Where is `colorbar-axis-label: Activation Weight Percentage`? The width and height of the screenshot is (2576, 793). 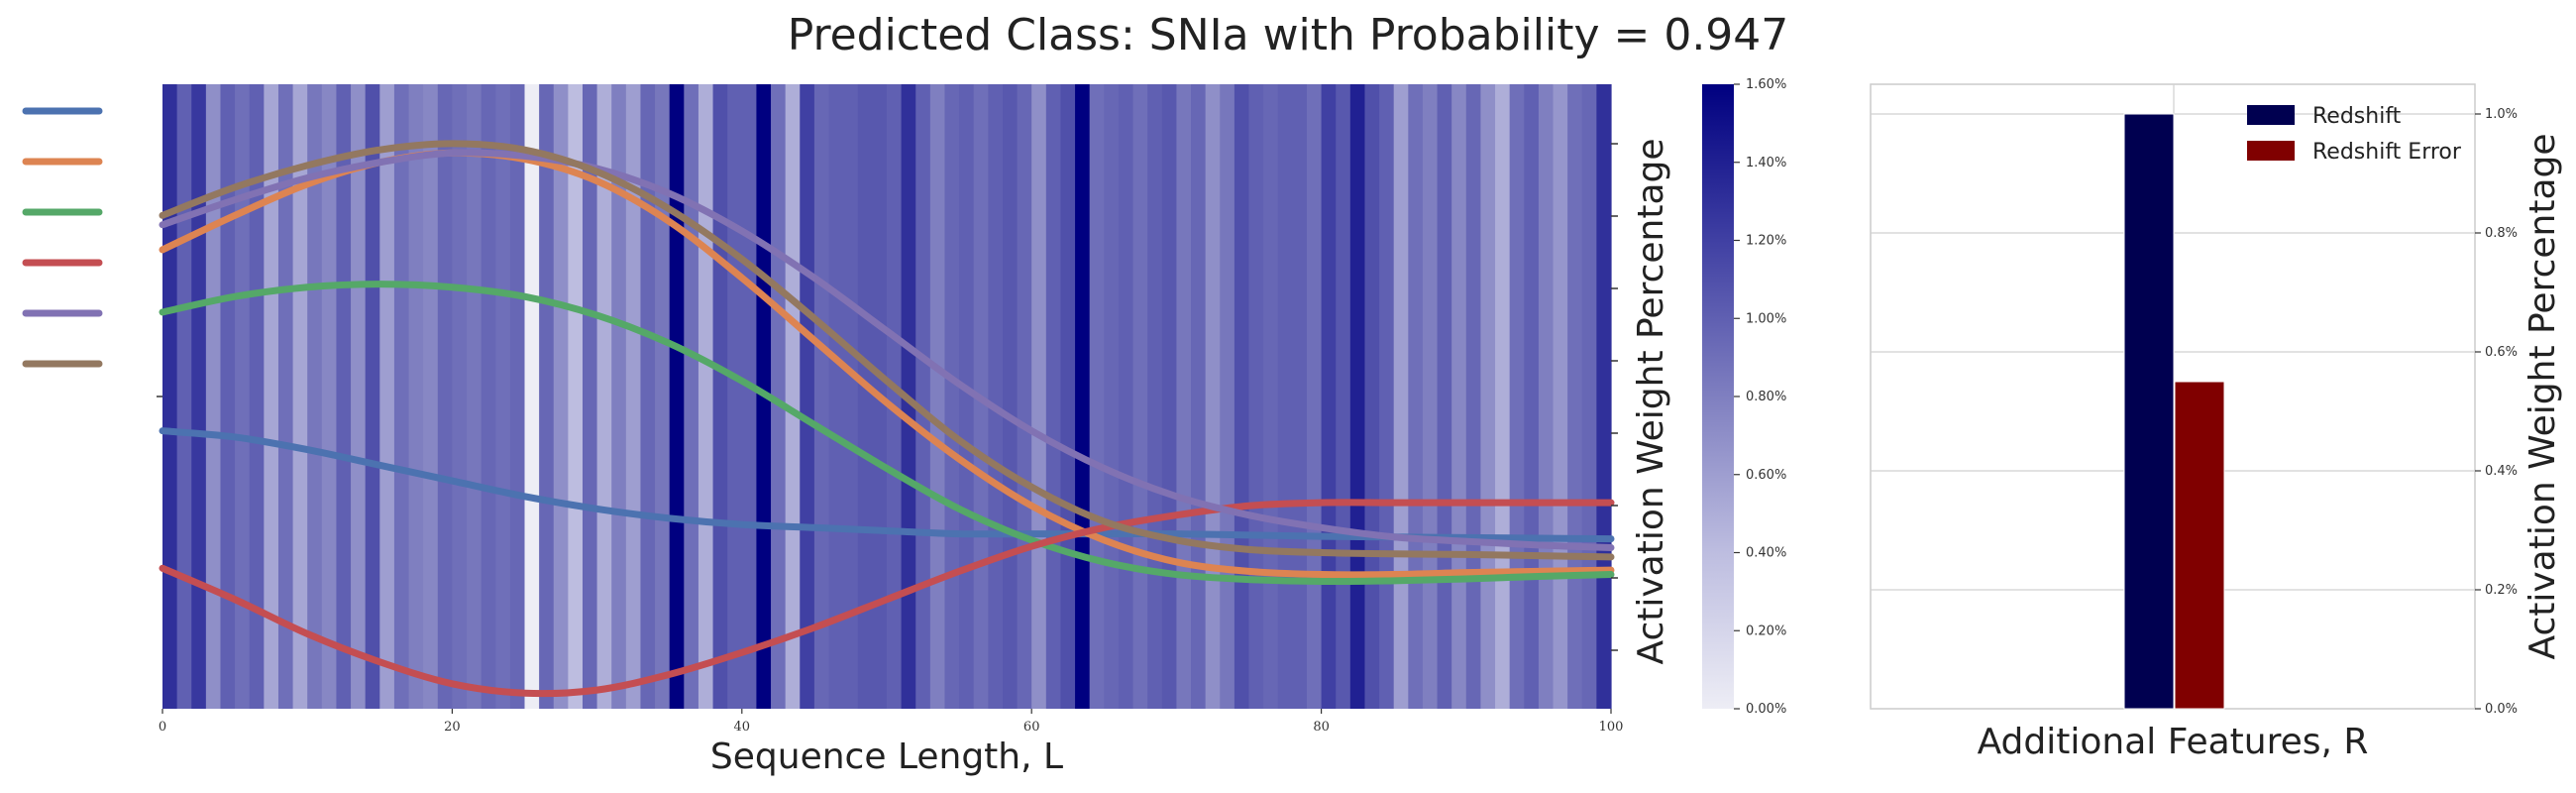 colorbar-axis-label: Activation Weight Percentage is located at coordinates (1651, 401).